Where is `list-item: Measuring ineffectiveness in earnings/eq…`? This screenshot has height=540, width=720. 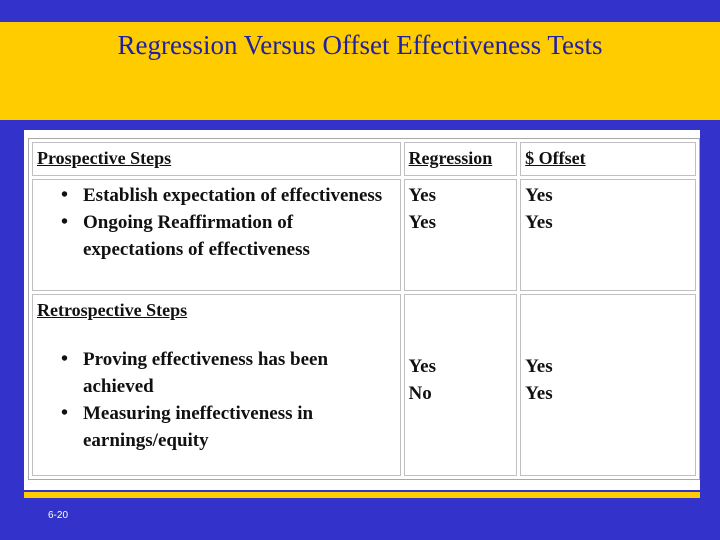
list-item: Measuring ineffectiveness in earnings/eq… is located at coordinates (228, 427).